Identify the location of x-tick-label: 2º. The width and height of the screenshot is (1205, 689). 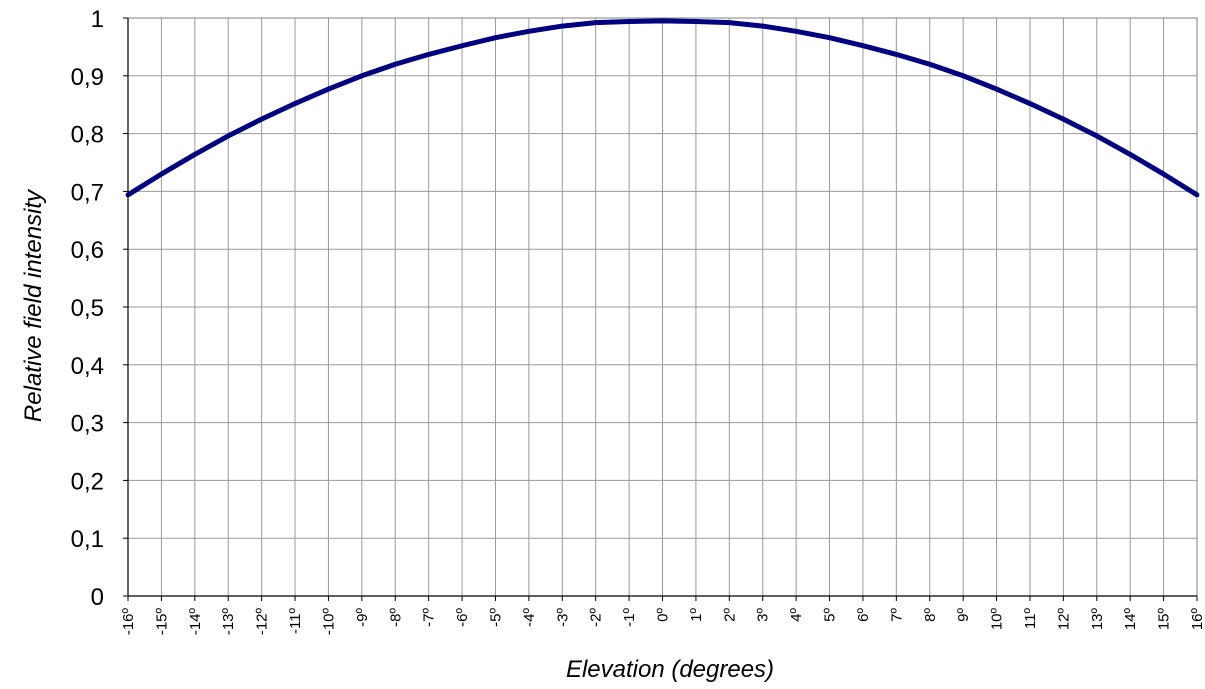
(729, 614).